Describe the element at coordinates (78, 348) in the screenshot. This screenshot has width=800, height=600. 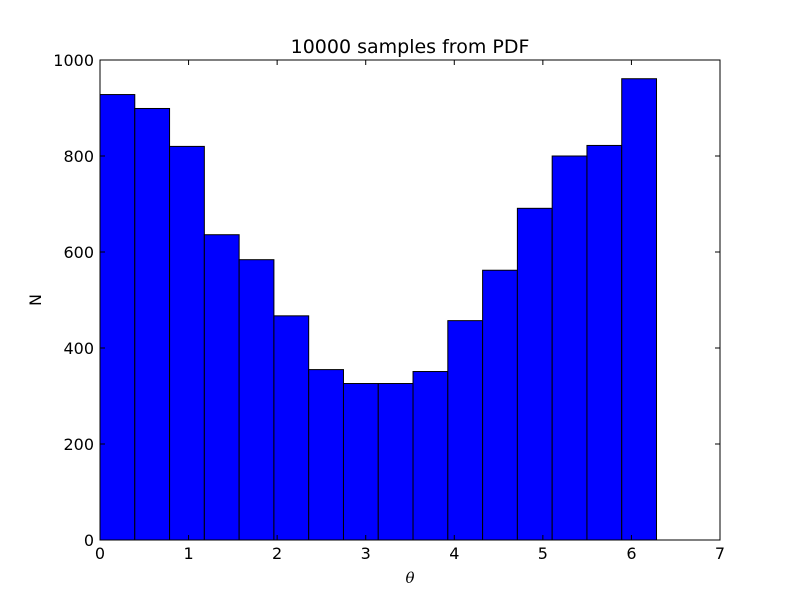
I see `y-tick-label: 400` at that location.